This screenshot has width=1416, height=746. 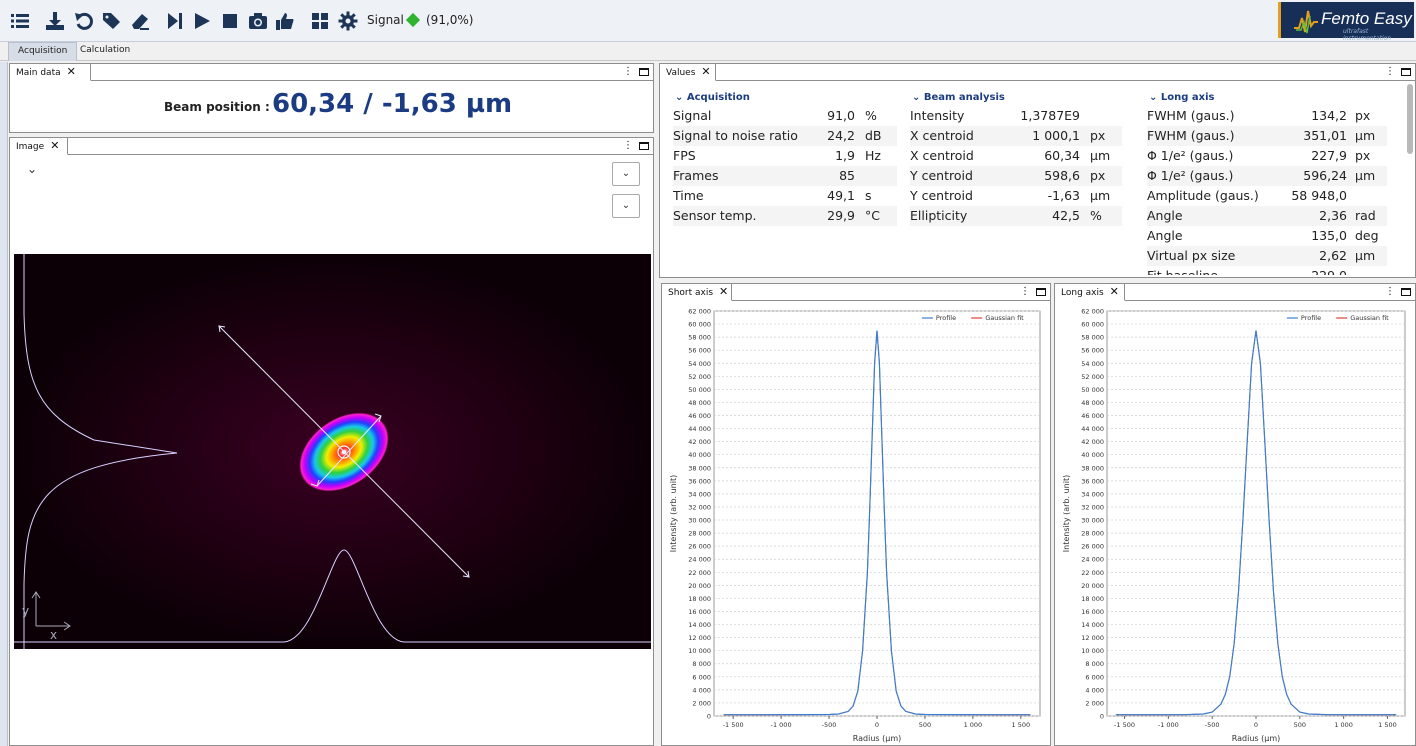 I want to click on y-tick-label: 32 000, so click(x=1092, y=507).